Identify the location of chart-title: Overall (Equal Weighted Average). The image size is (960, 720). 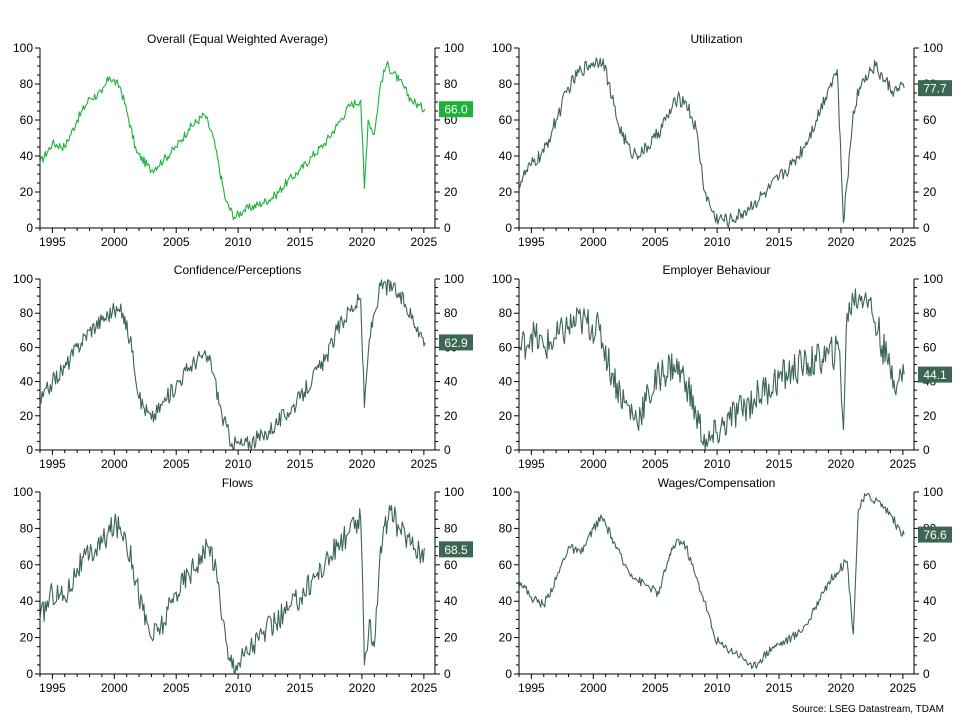
(237, 39).